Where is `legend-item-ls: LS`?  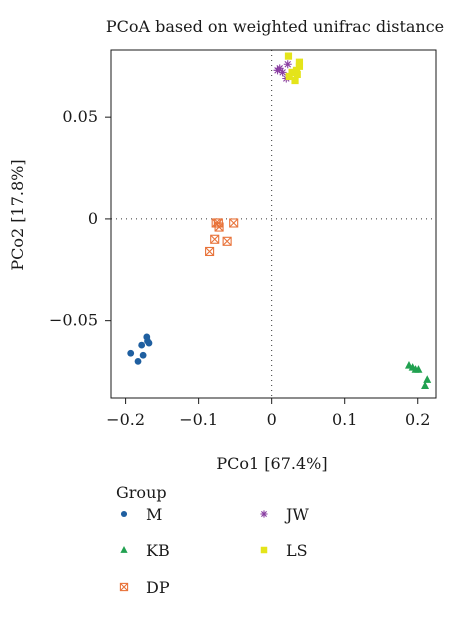
legend-item-ls: LS is located at coordinates (282, 550).